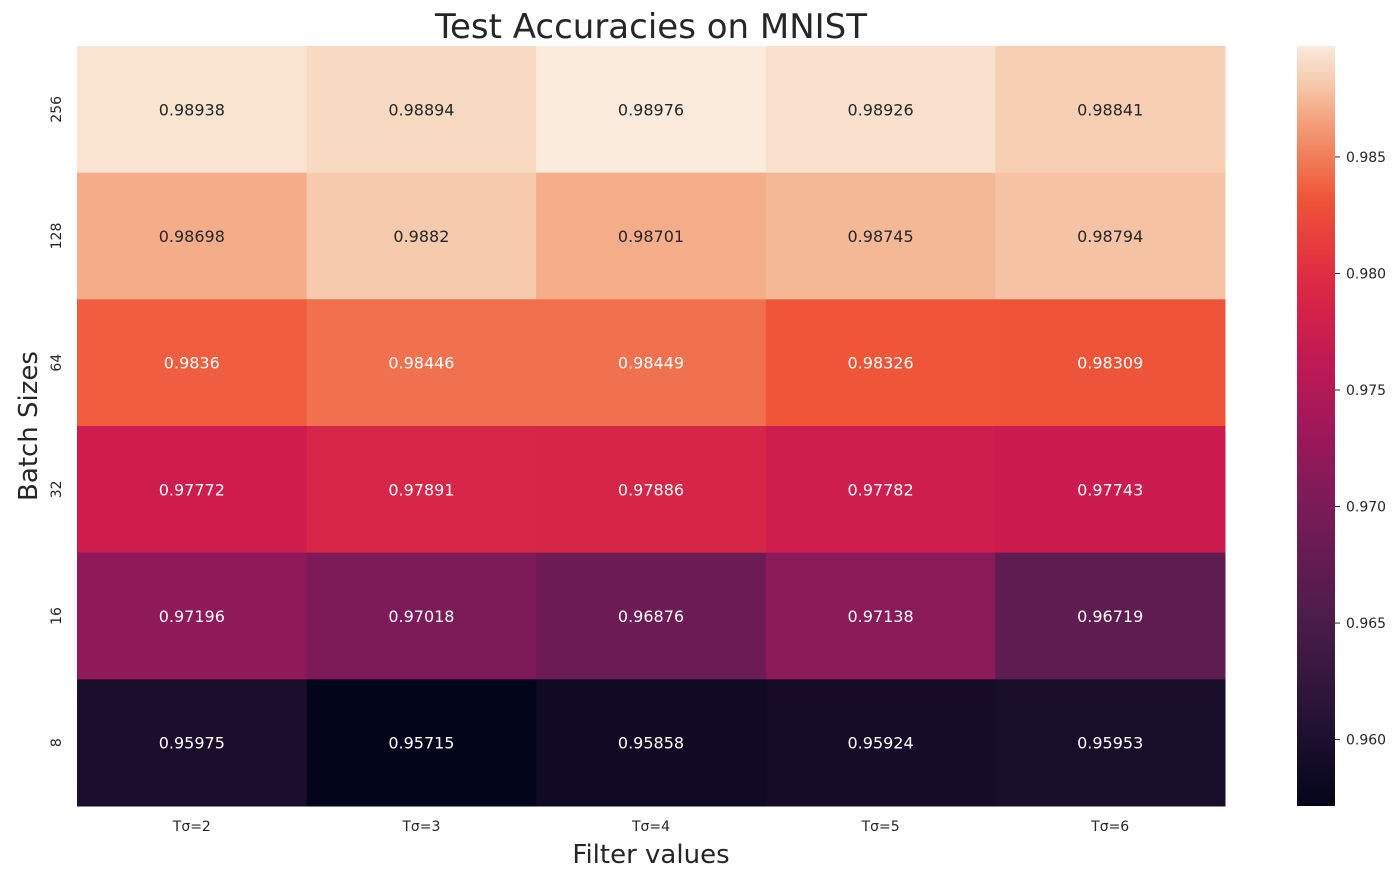 The height and width of the screenshot is (874, 1399). What do you see at coordinates (57, 742) in the screenshot?
I see `y-tick-label: 8` at bounding box center [57, 742].